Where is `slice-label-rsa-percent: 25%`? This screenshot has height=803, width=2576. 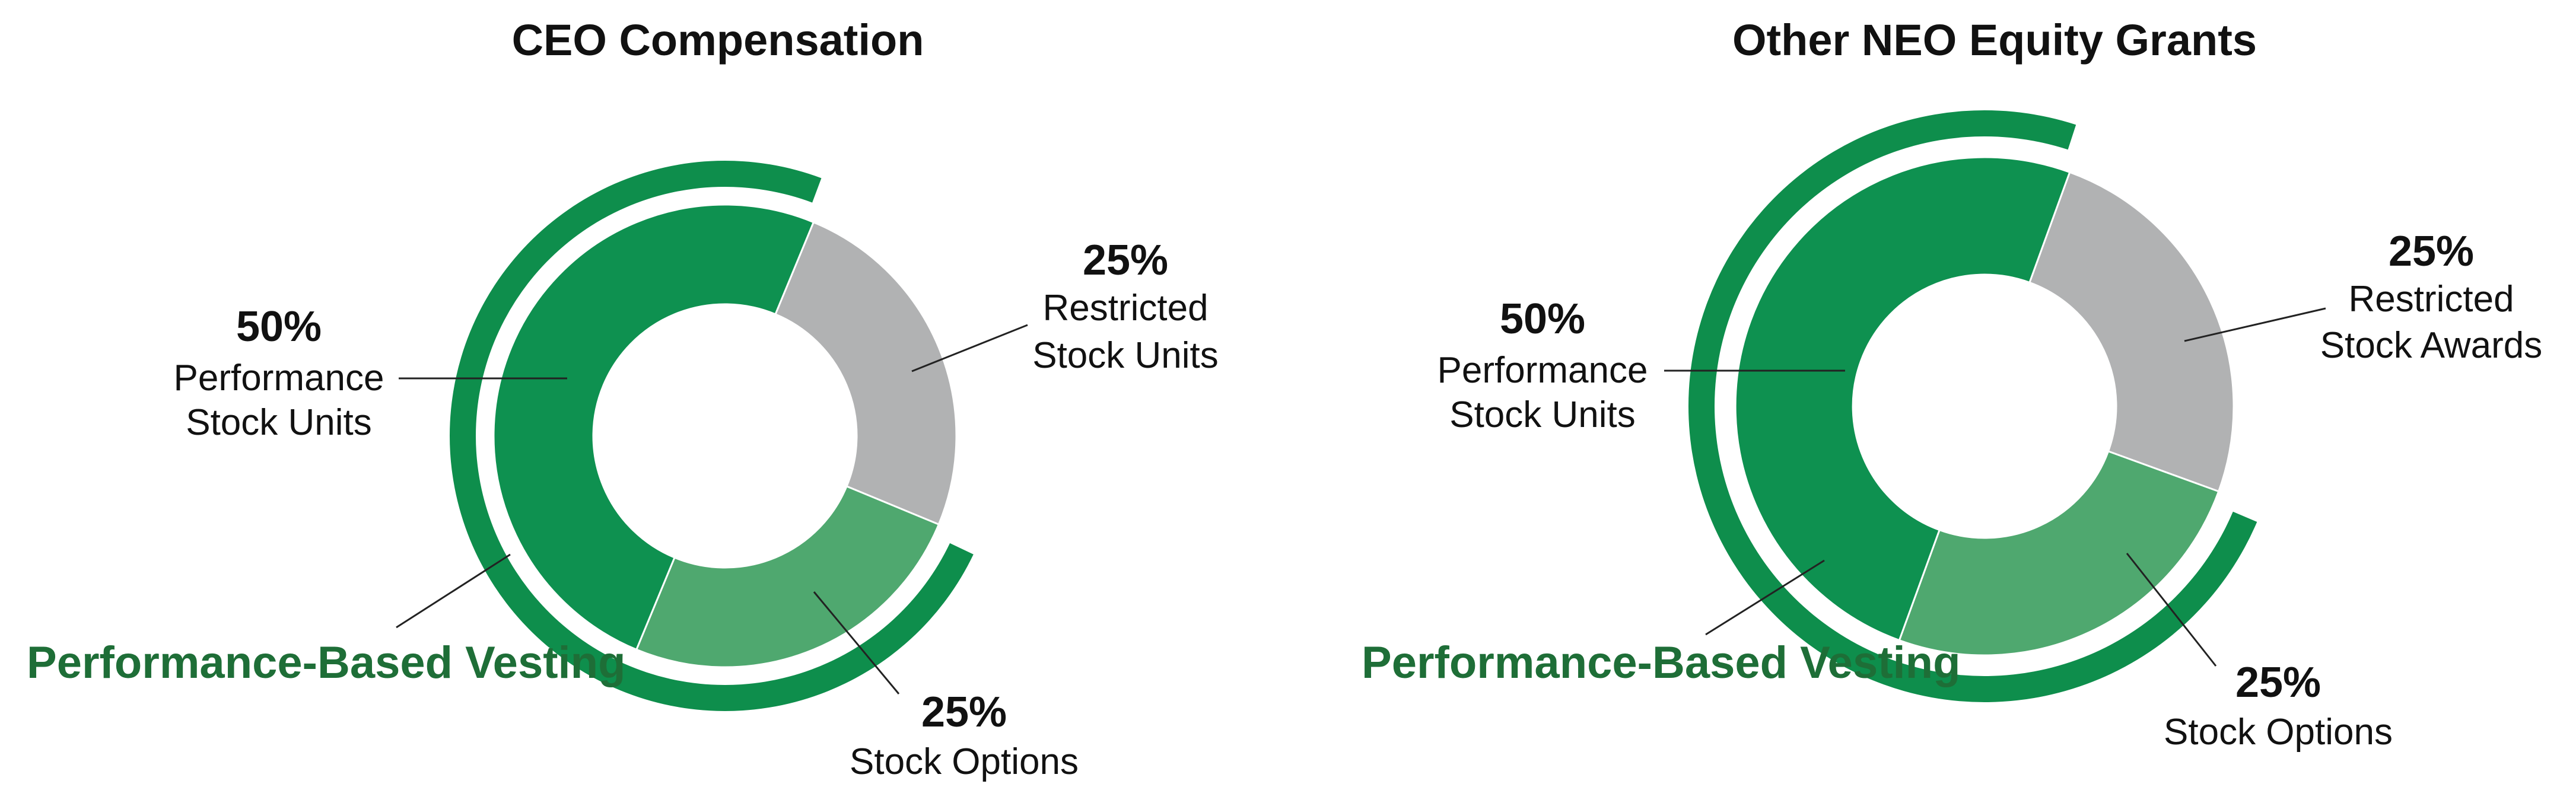
slice-label-rsa-percent: 25% is located at coordinates (2431, 251).